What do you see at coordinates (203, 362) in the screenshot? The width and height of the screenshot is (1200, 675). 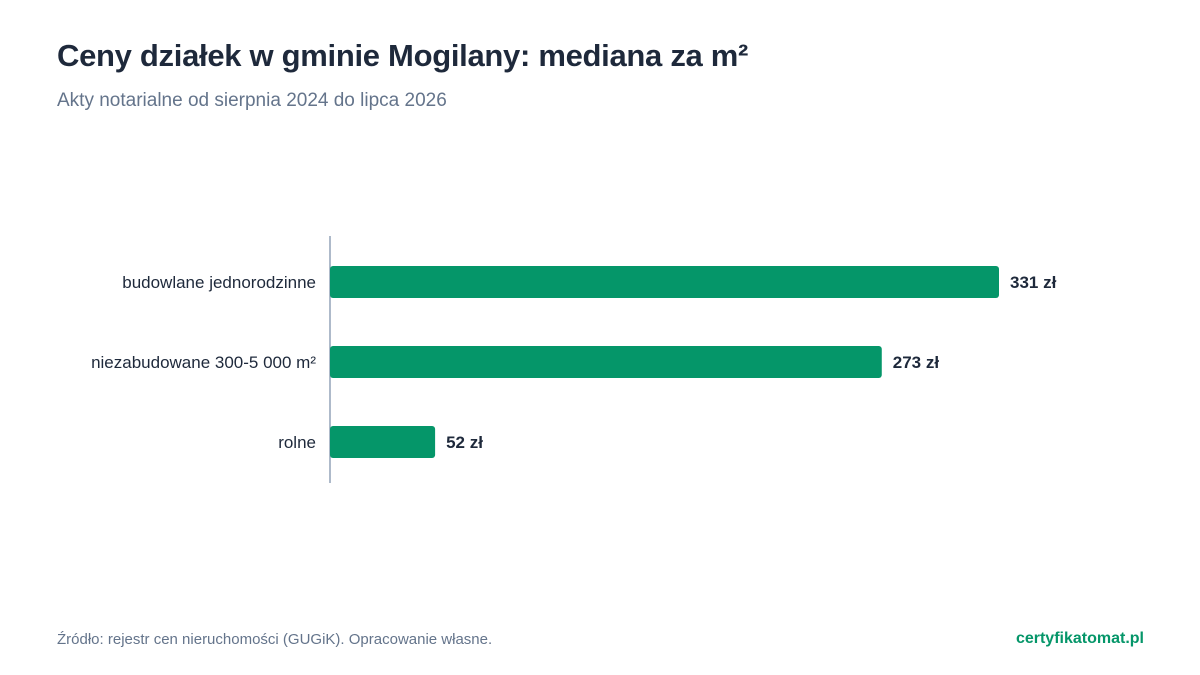 I see `category-label: niezabudowane 300-5 000 m²` at bounding box center [203, 362].